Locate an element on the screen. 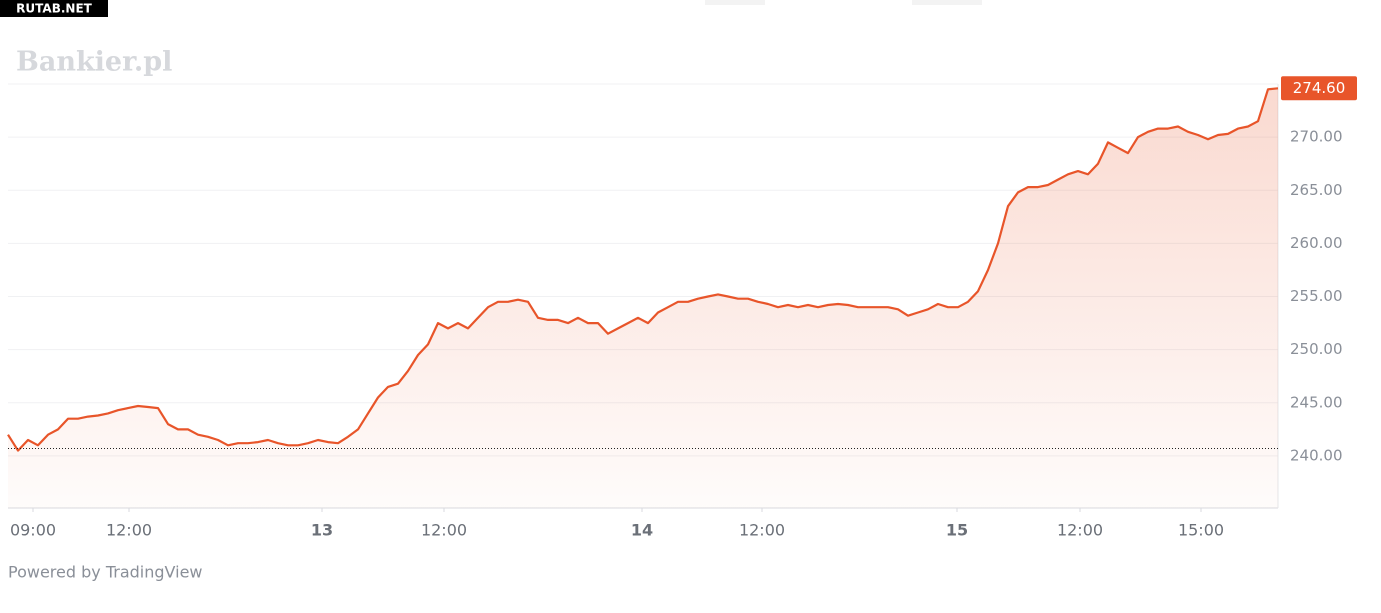 Image resolution: width=1381 pixels, height=613 pixels. badge-bg is located at coordinates (54, 8).